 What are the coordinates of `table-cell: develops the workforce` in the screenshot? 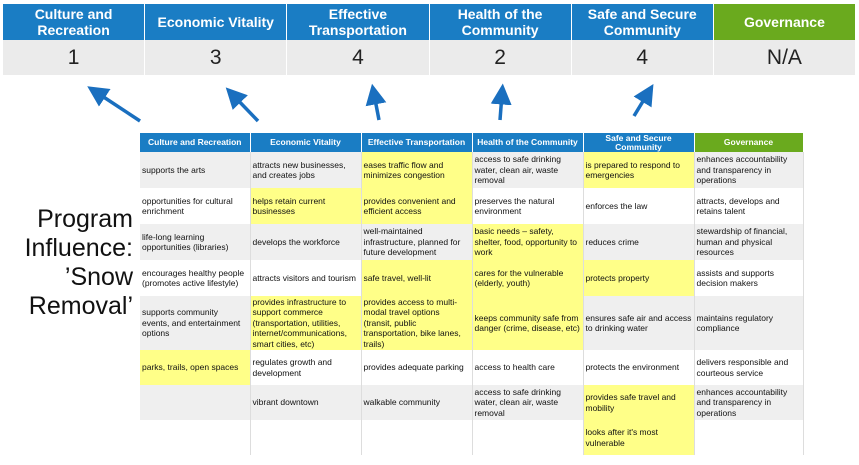 It's located at (306, 242).